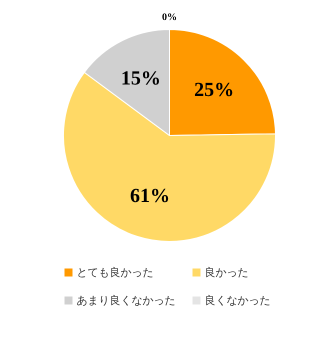 This screenshot has width=327, height=347. What do you see at coordinates (226, 272) in the screenshot?
I see `legend-label: 良かった` at bounding box center [226, 272].